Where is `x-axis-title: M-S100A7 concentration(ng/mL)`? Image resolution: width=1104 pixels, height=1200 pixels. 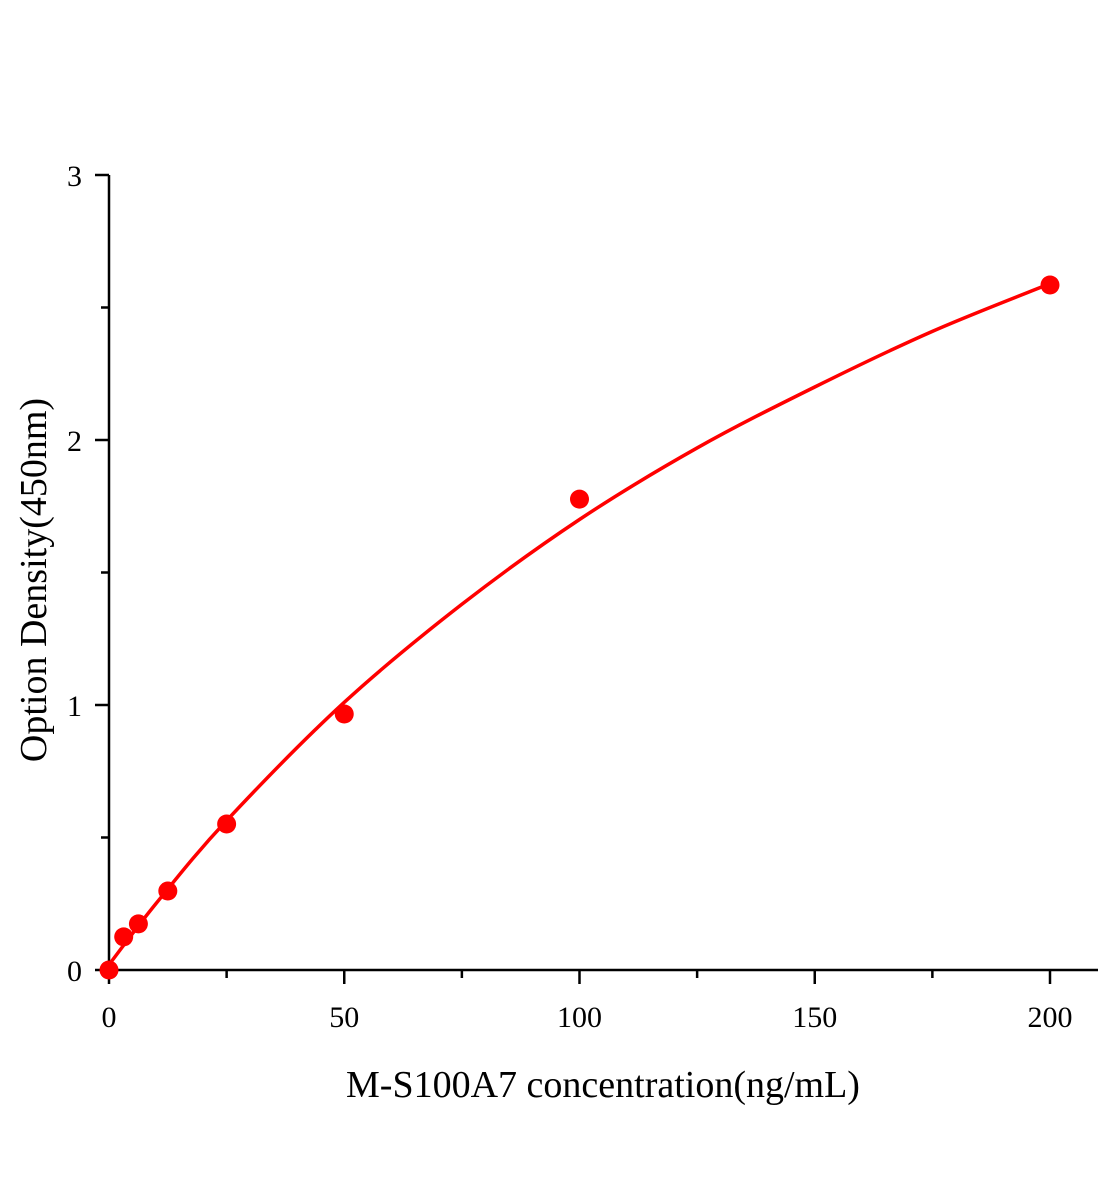
x-axis-title: M-S100A7 concentration(ng/mL) is located at coordinates (603, 1085).